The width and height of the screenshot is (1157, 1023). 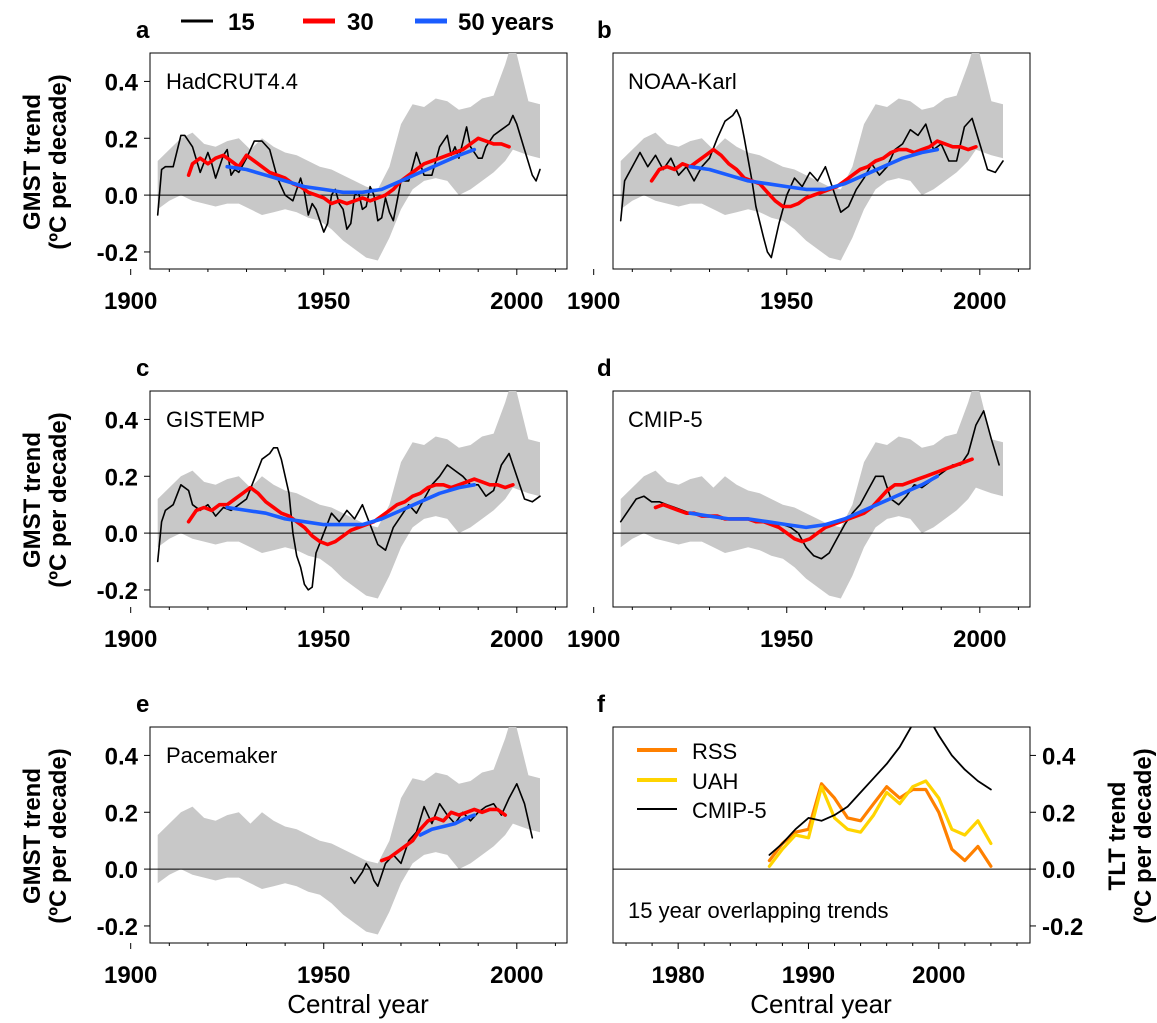 What do you see at coordinates (758, 910) in the screenshot?
I see `panel-f-annotation: 15 year overlapping trends` at bounding box center [758, 910].